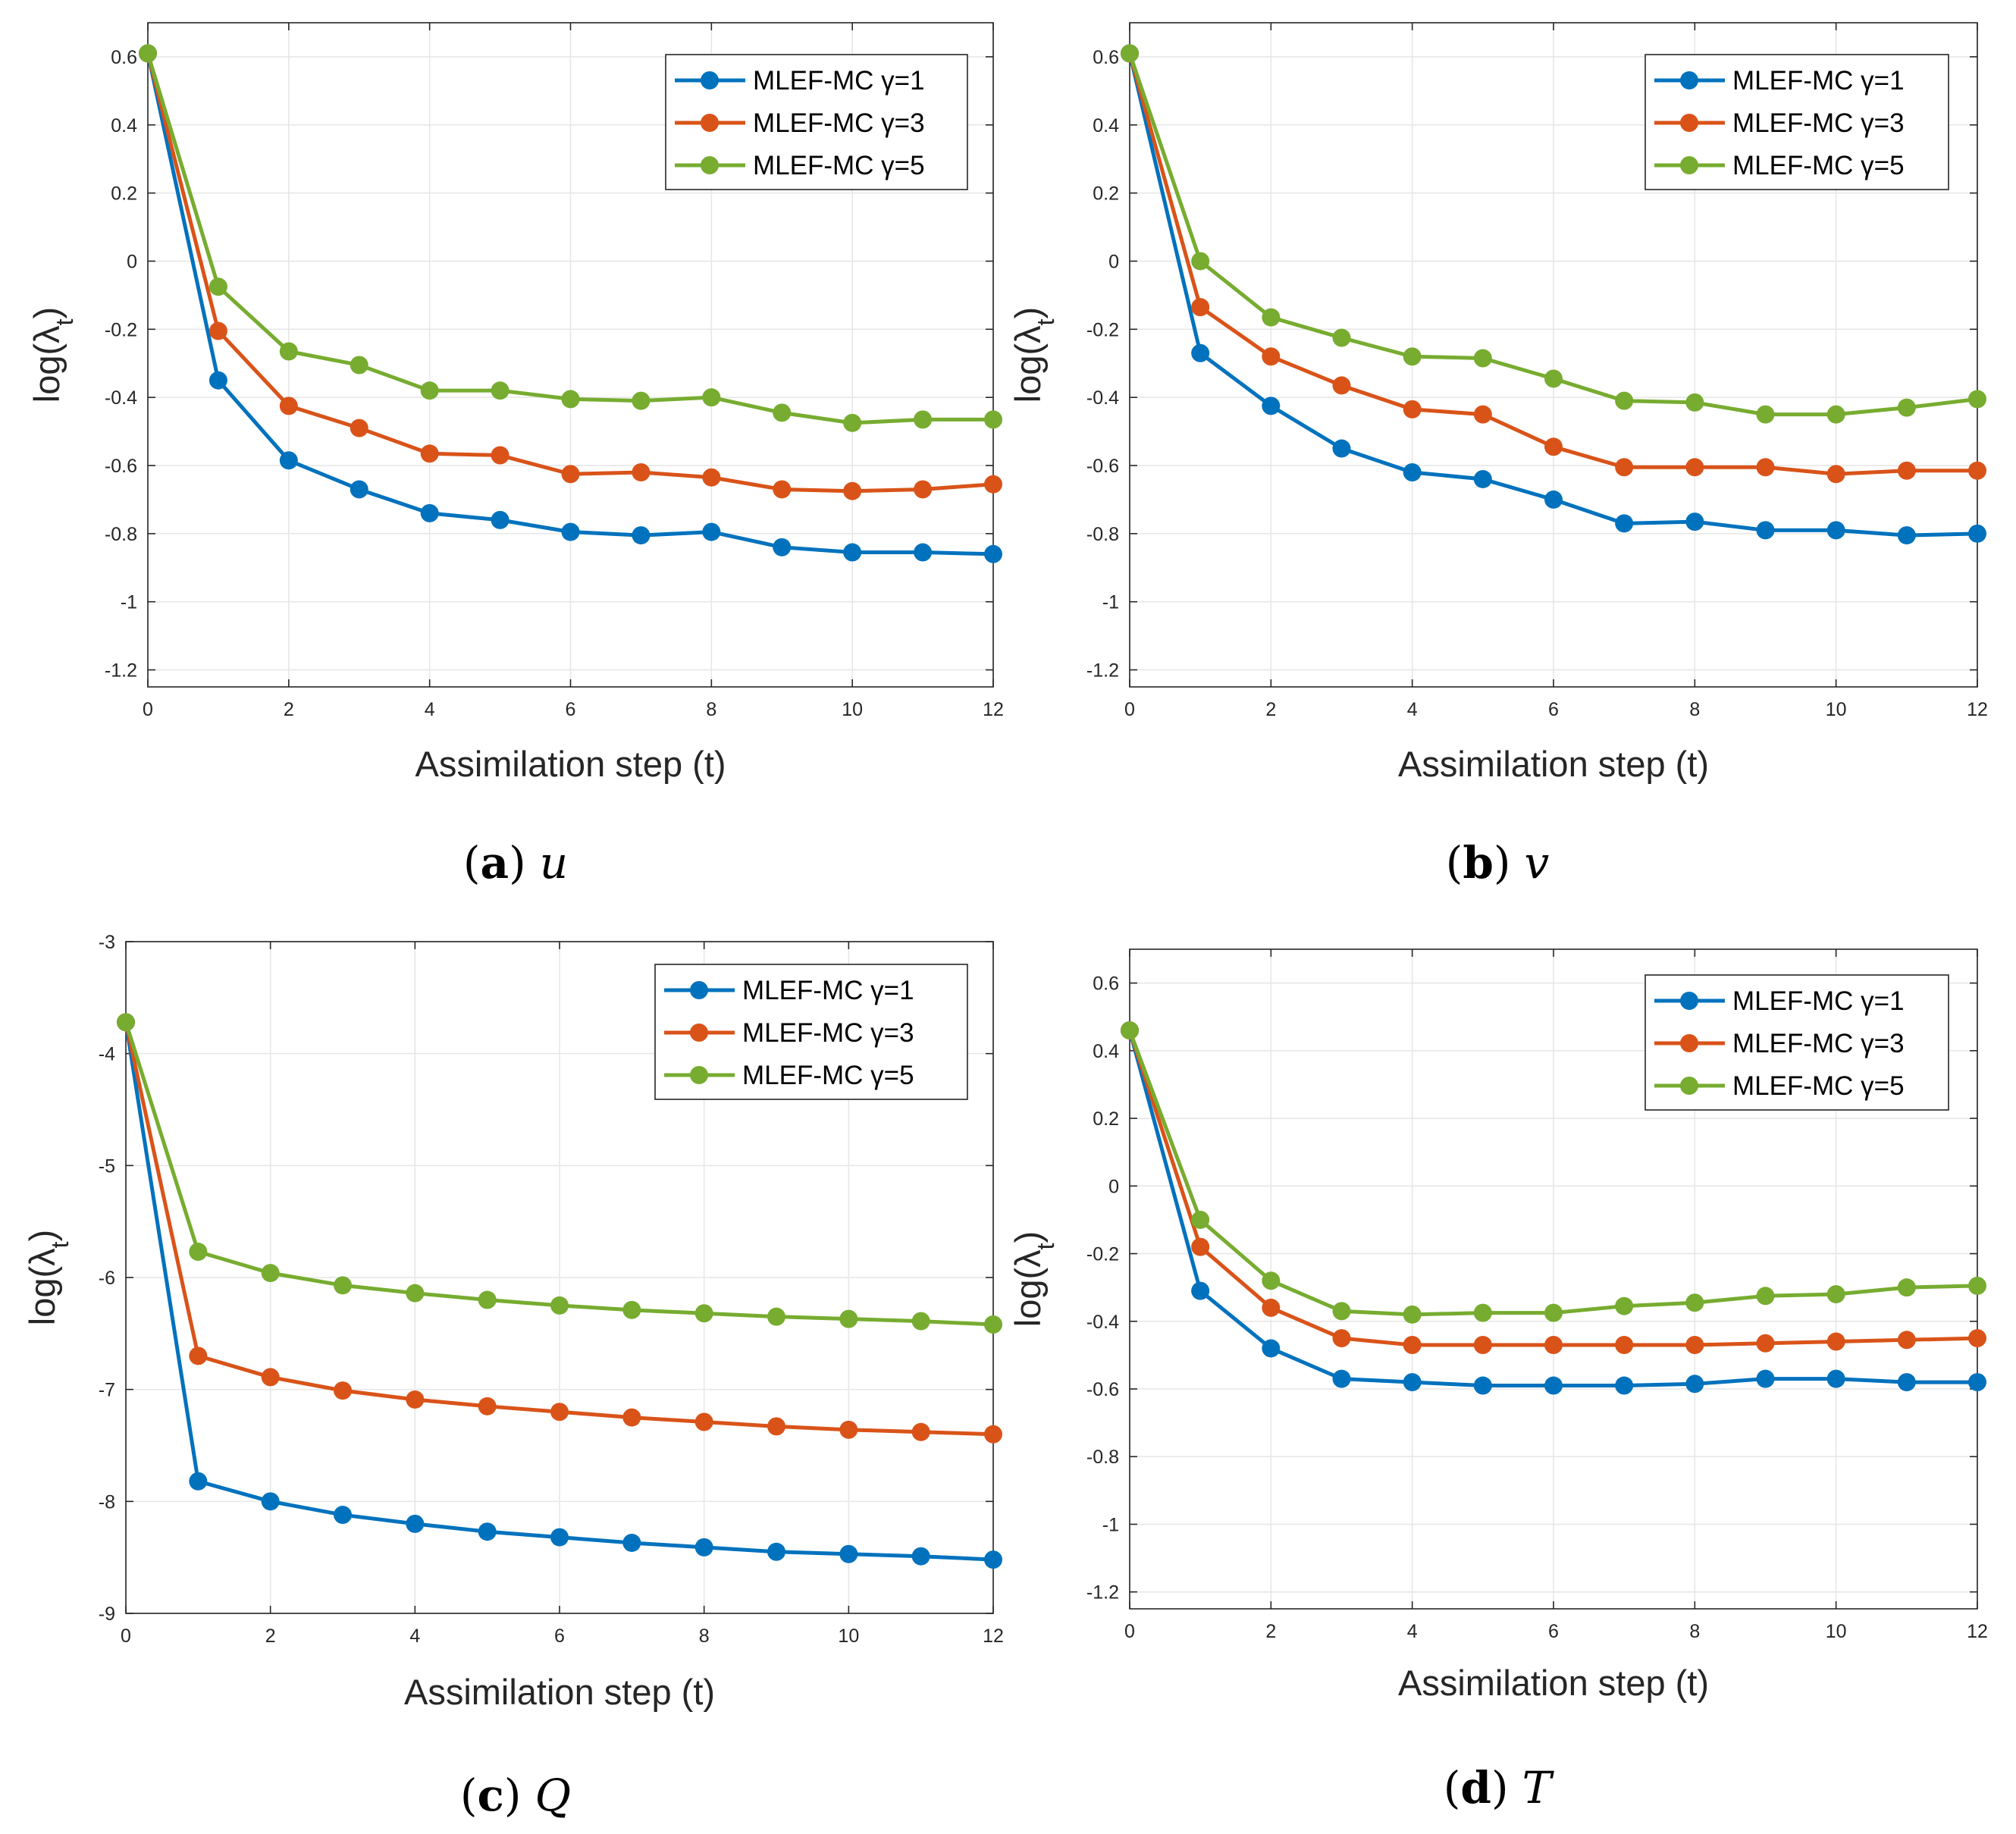 The height and width of the screenshot is (1834, 2016). Describe the element at coordinates (1553, 1683) in the screenshot. I see `x-axis-label: Assimilation step (t)` at that location.